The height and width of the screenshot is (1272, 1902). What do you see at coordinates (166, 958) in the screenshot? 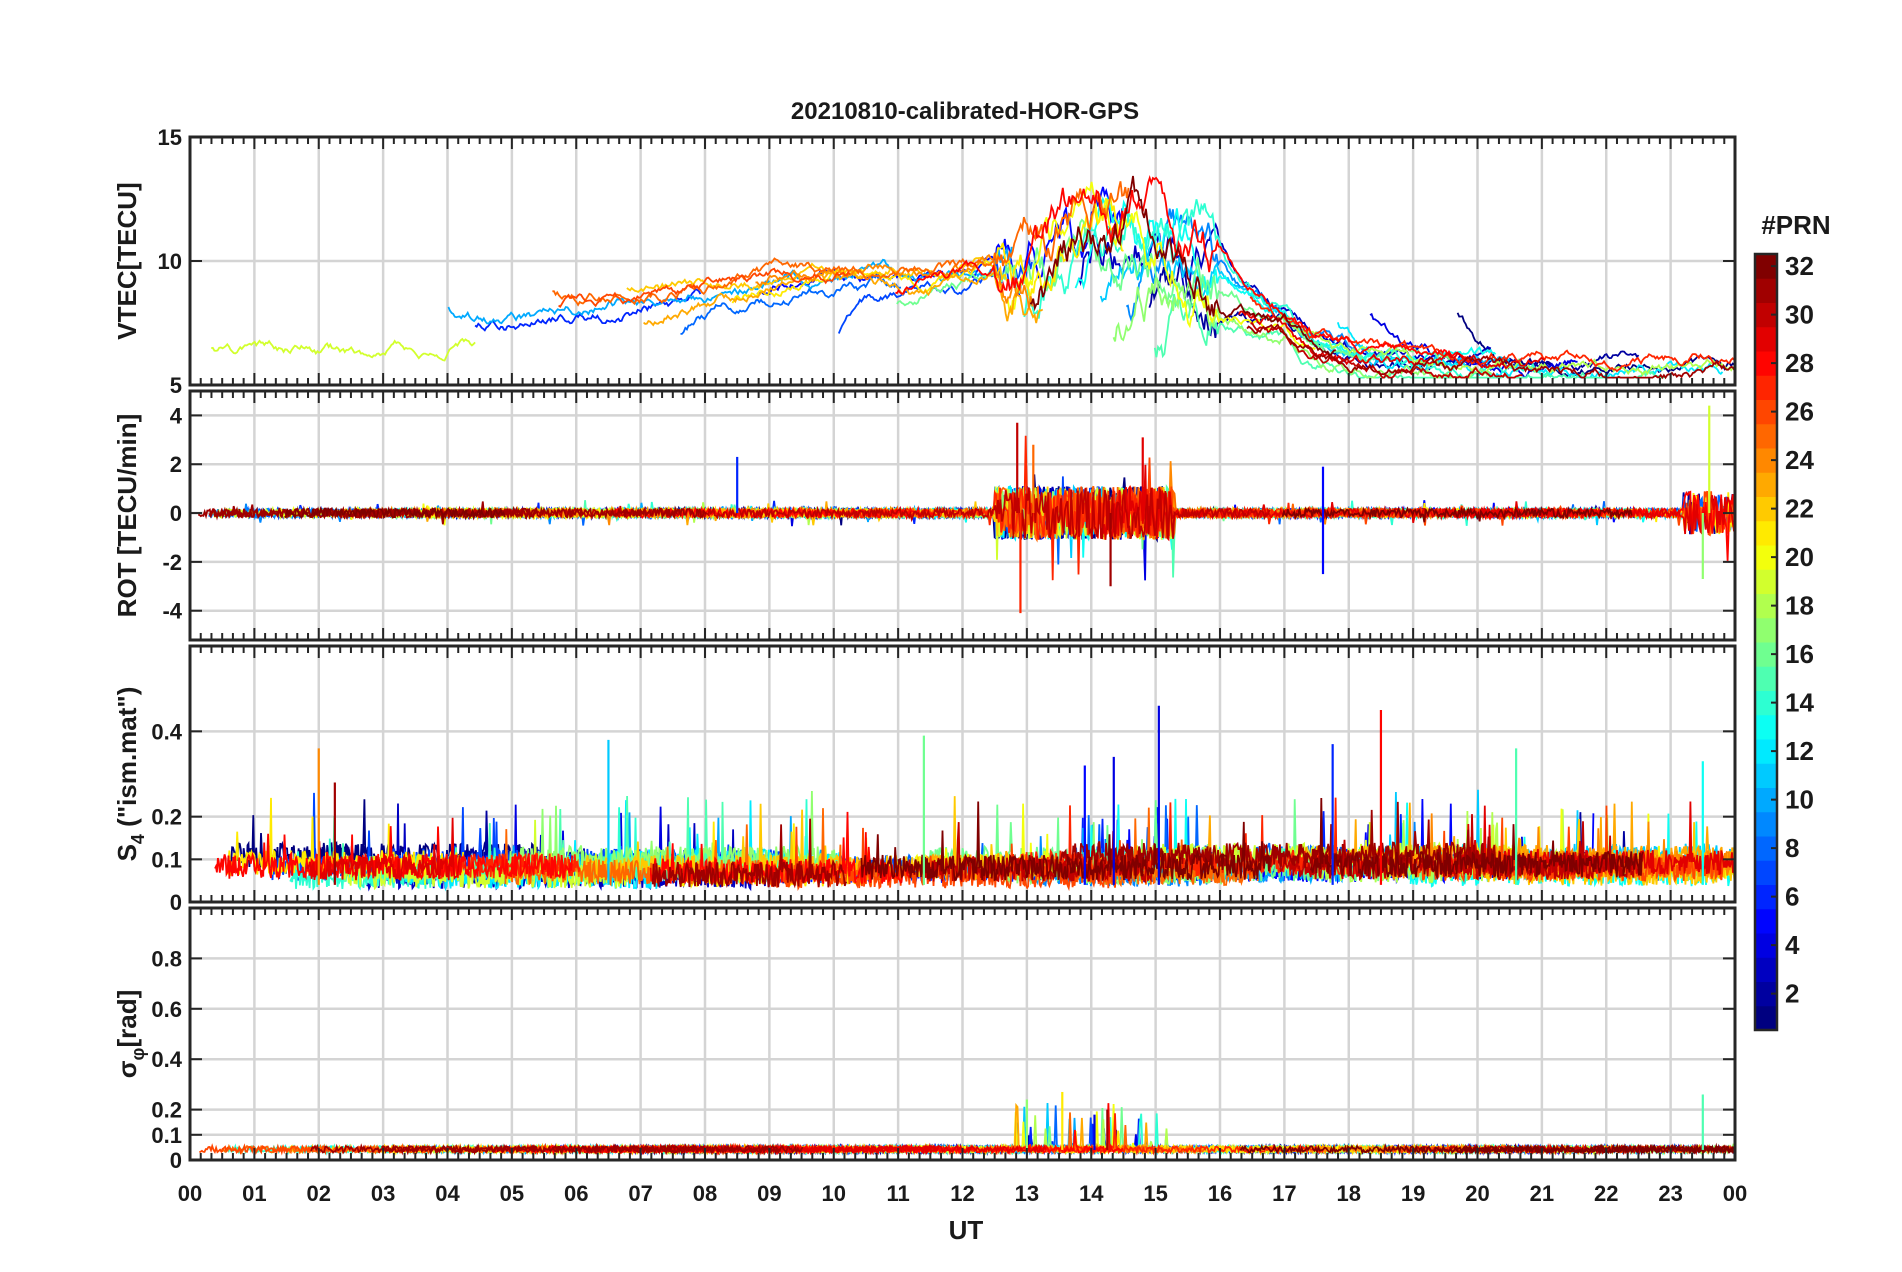
I see `y-tick-label: 0.8` at bounding box center [166, 958].